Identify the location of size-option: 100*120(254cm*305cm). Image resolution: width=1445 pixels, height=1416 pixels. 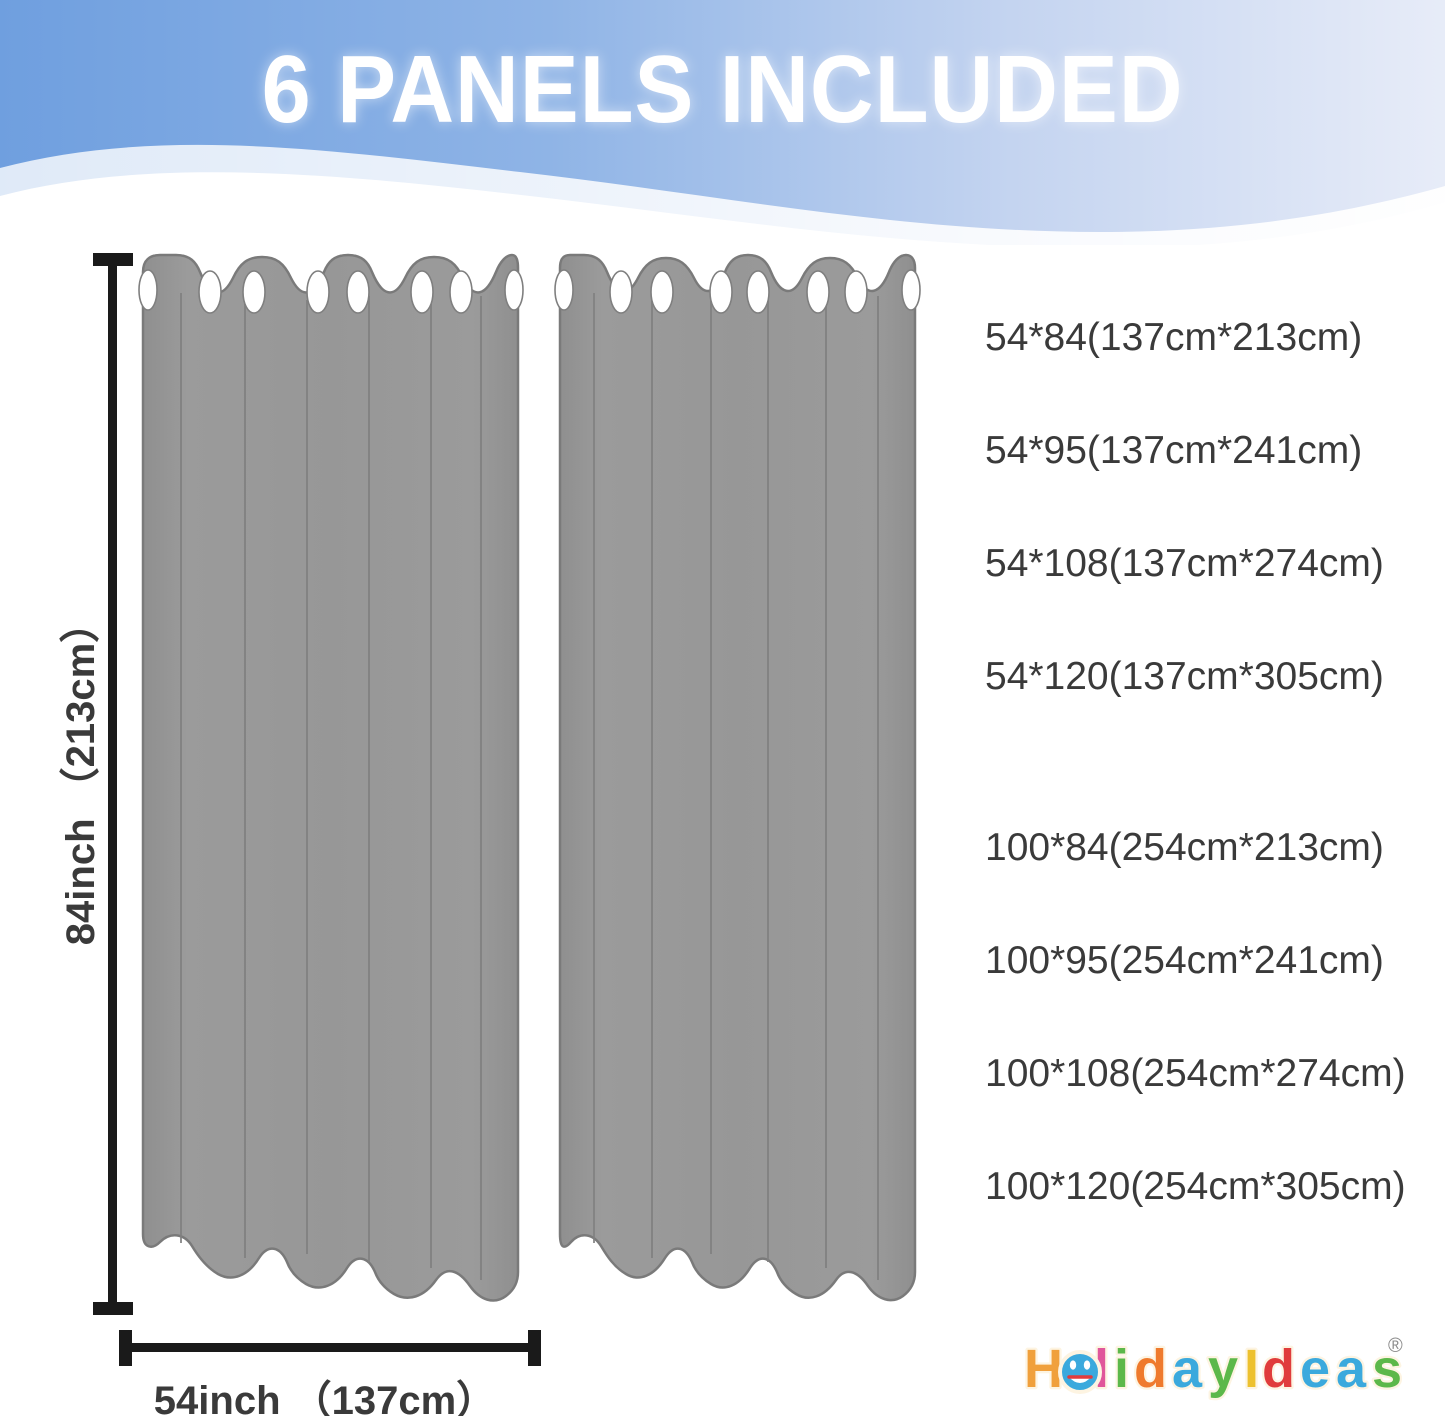
(1195, 1186).